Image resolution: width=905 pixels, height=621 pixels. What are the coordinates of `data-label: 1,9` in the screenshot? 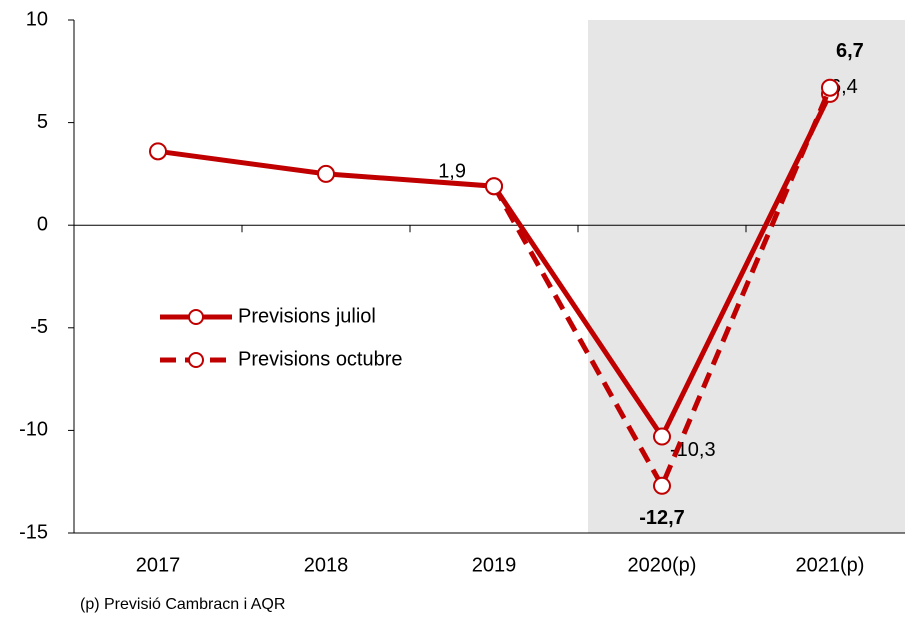 It's located at (452, 171).